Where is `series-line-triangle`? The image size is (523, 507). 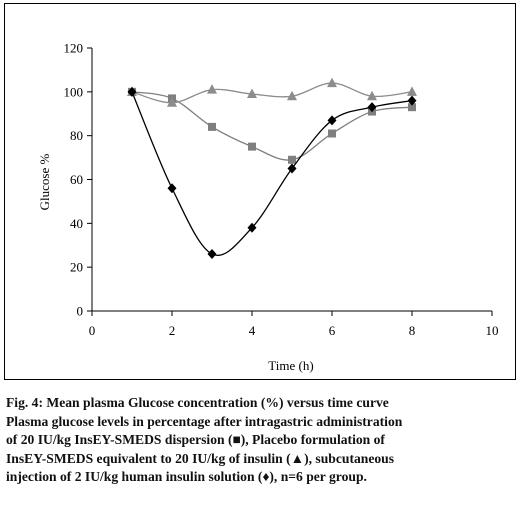 series-line-triangle is located at coordinates (272, 93).